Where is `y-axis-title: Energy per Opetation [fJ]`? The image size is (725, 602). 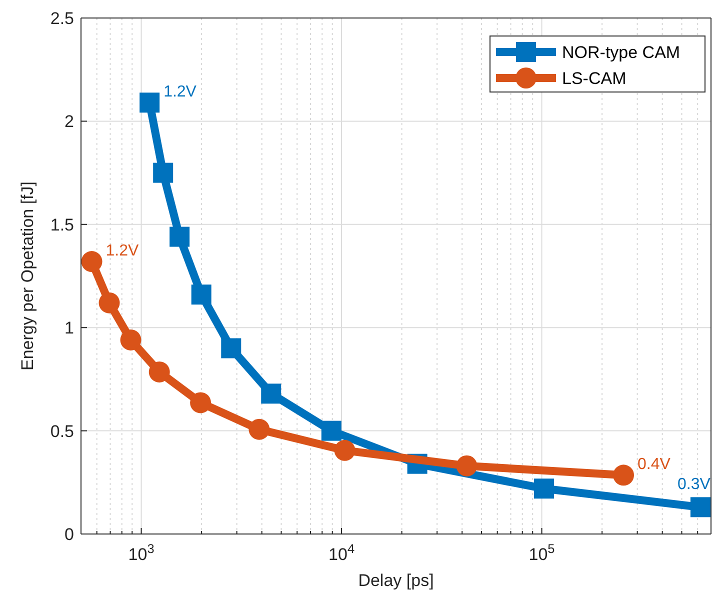
y-axis-title: Energy per Opetation [fJ] is located at coordinates (27, 276).